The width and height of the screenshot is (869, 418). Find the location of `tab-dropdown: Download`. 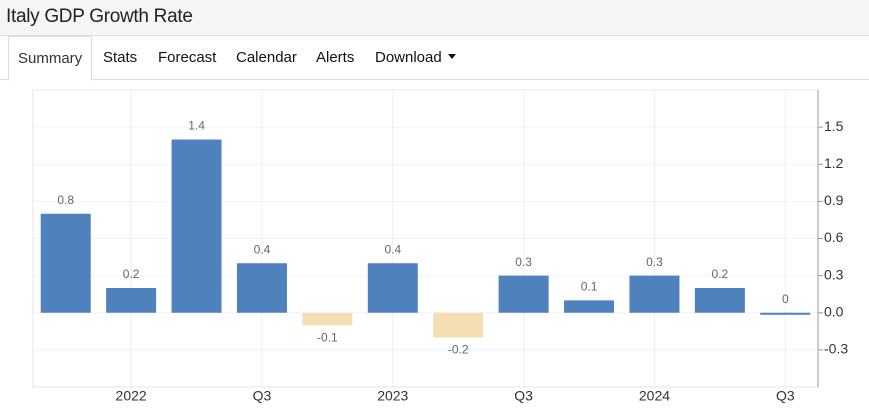

tab-dropdown: Download is located at coordinates (415, 58).